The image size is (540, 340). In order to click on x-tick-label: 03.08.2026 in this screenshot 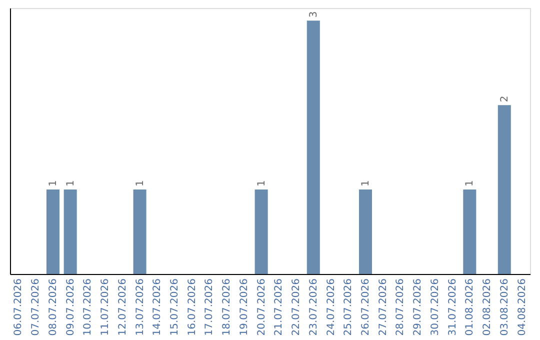, I will do `click(504, 307)`.